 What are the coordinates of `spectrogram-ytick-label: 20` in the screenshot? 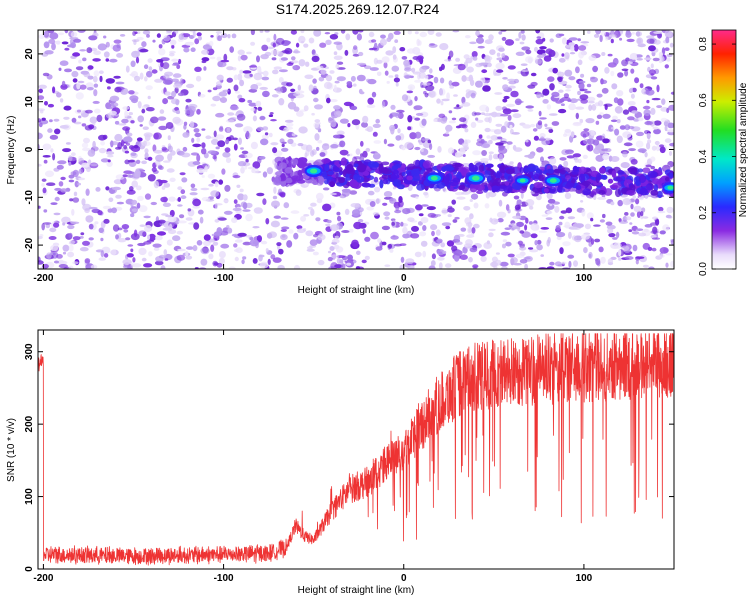 It's located at (29, 54).